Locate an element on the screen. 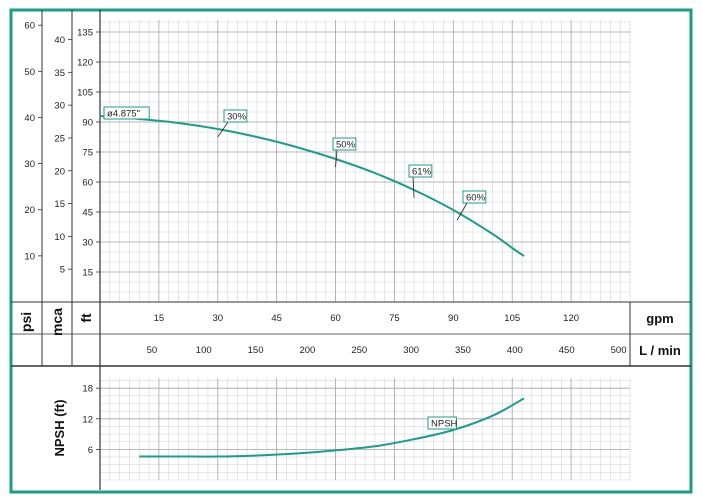 The width and height of the screenshot is (702, 503). efficiency-label-60: 60% is located at coordinates (476, 198).